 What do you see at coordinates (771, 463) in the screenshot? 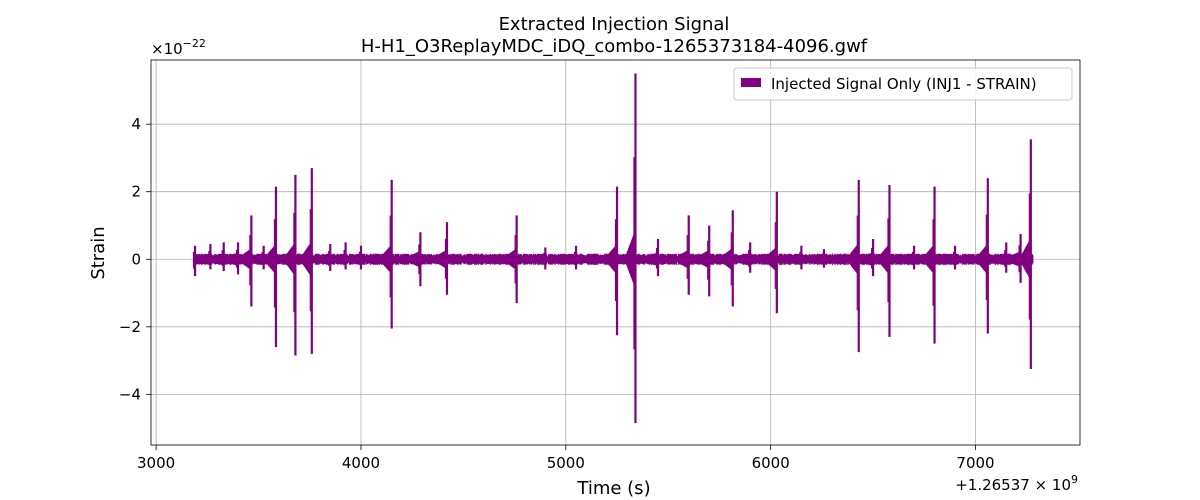
I see `x-tick-label: 6000` at bounding box center [771, 463].